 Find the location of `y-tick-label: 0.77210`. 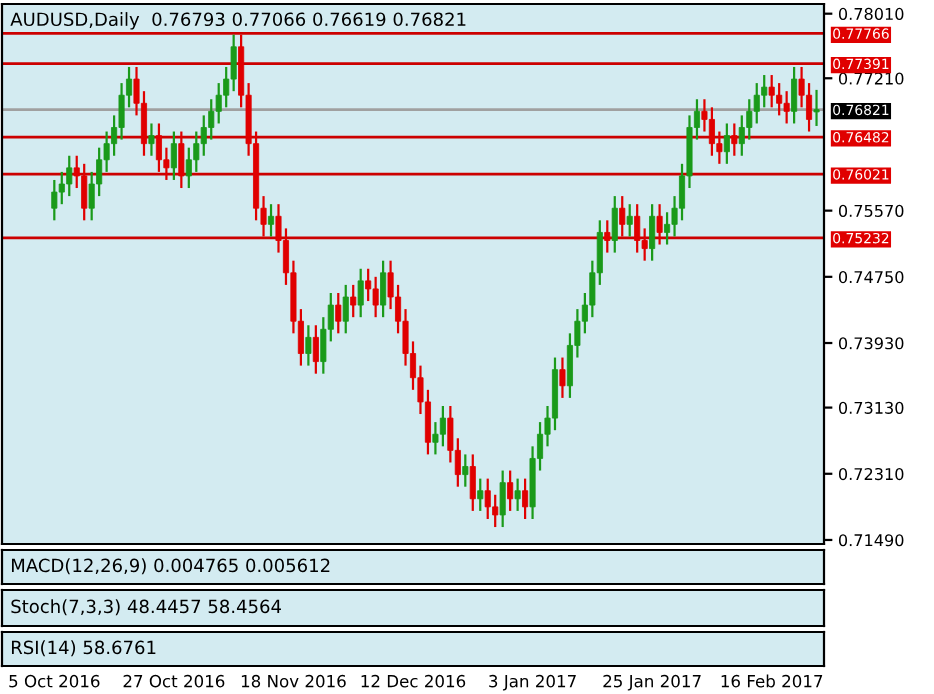

y-tick-label: 0.77210 is located at coordinates (871, 78).